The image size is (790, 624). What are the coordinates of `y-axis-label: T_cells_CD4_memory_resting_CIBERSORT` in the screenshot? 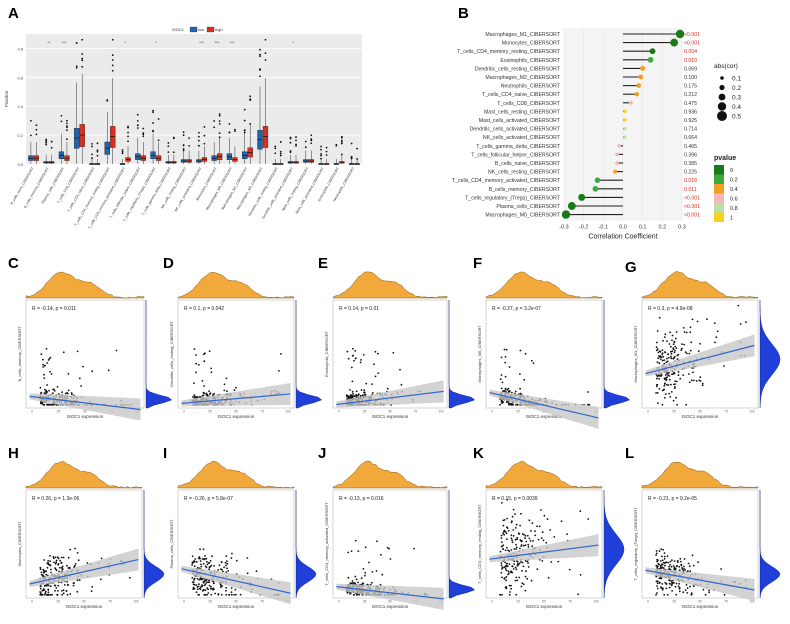 It's located at (479, 544).